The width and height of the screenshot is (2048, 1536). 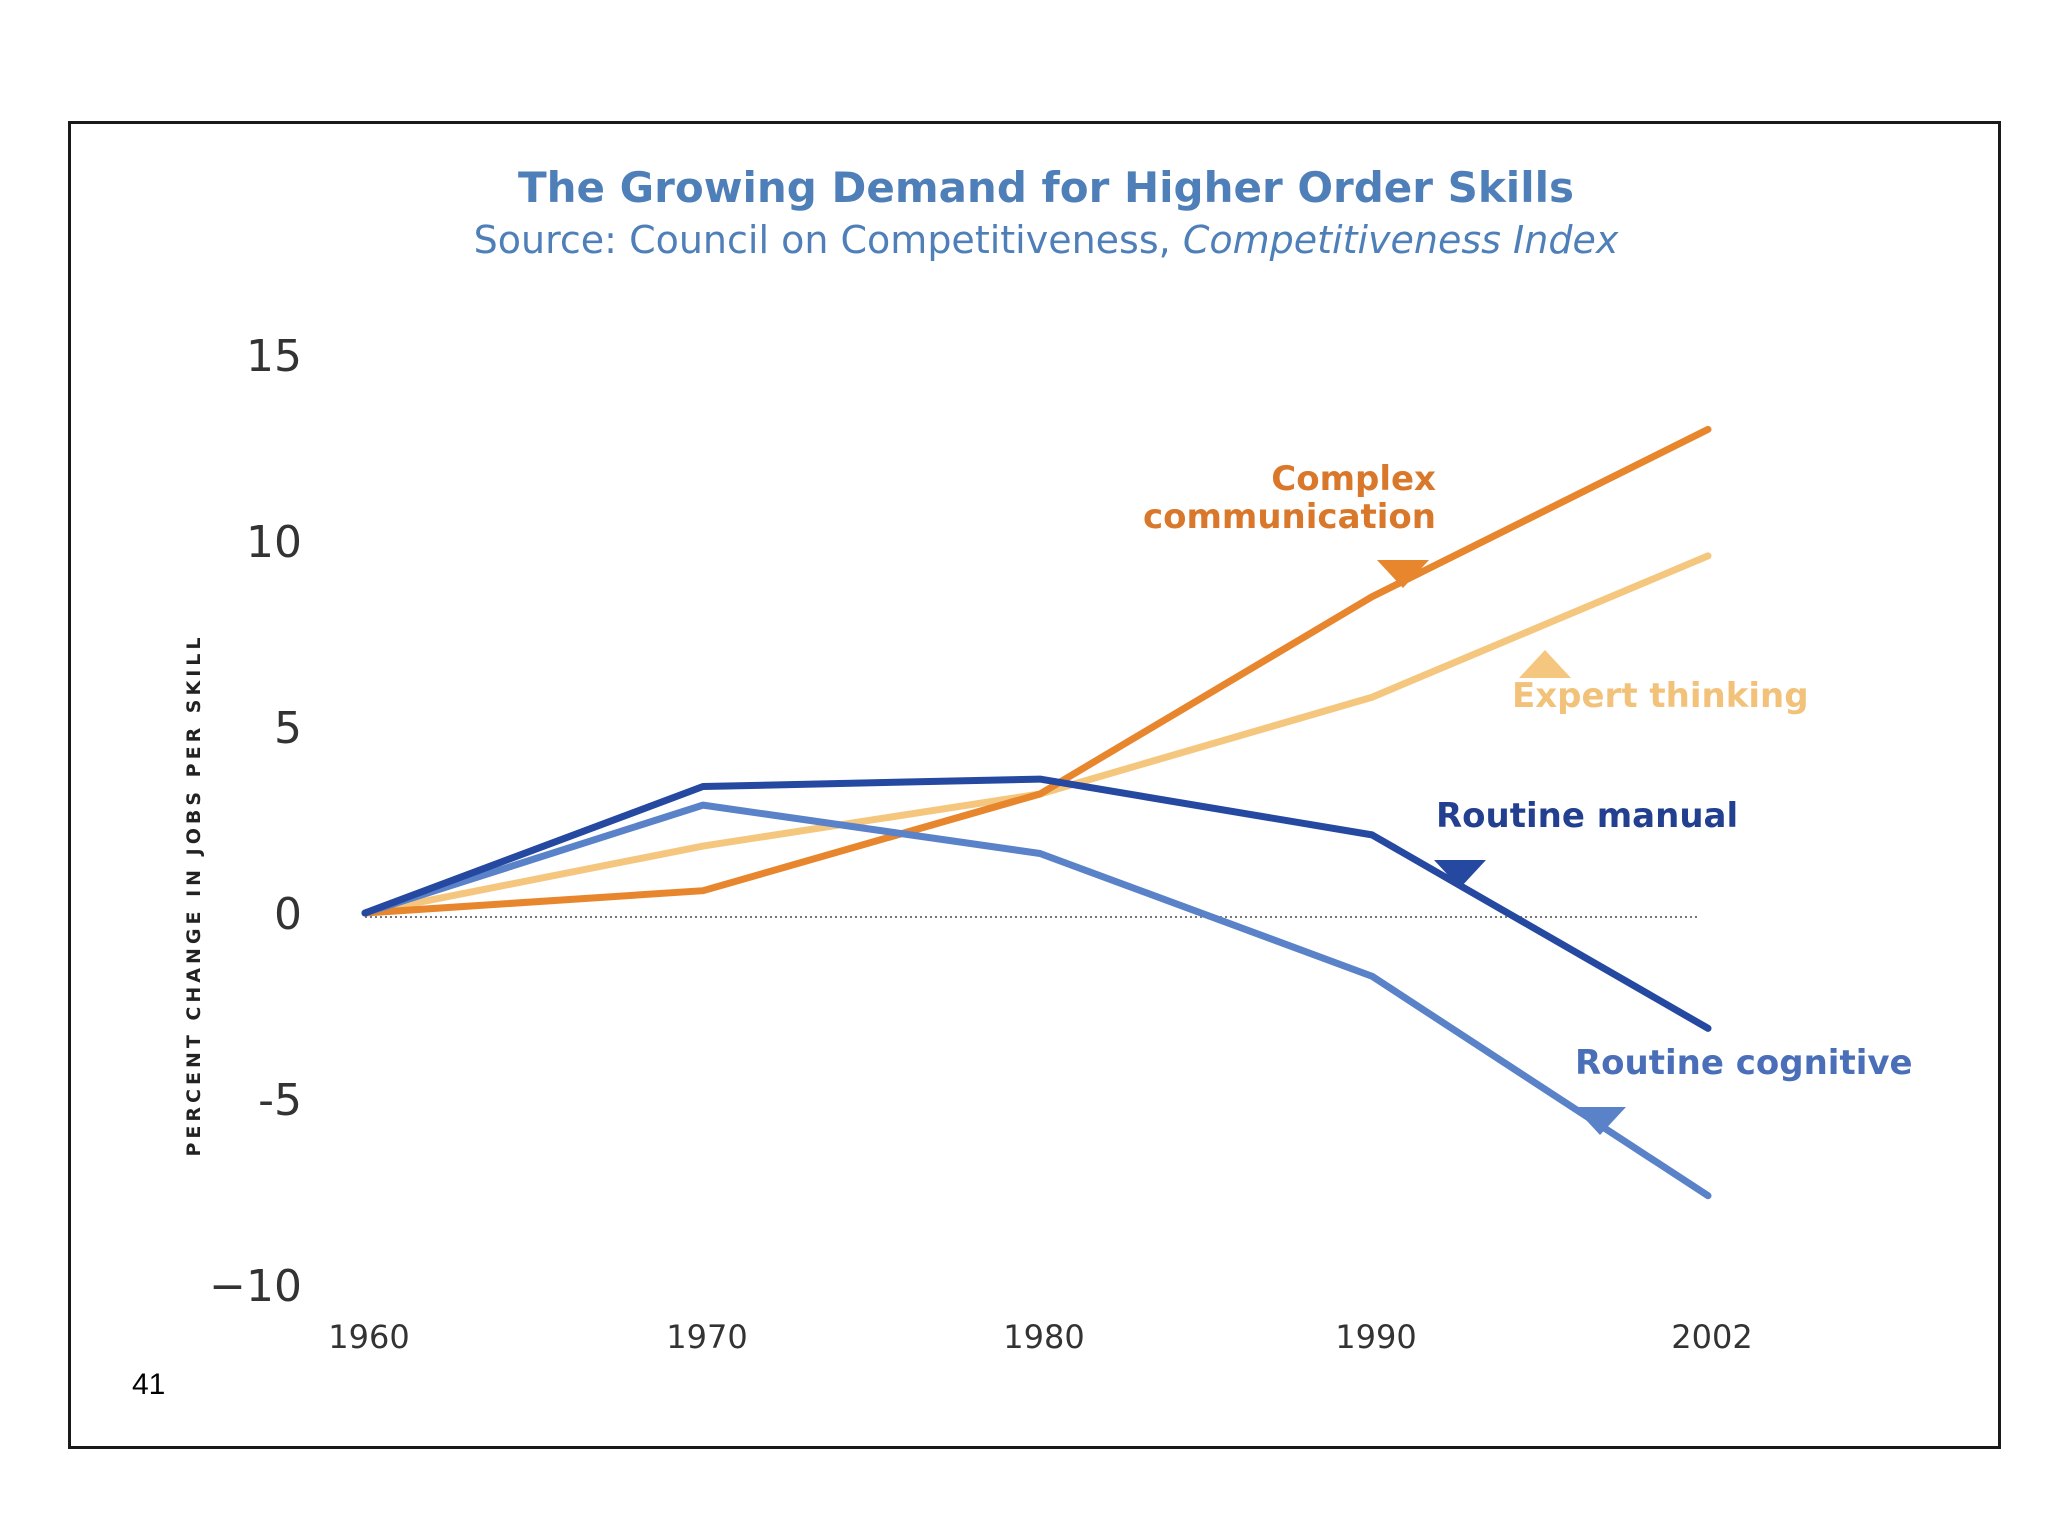 What do you see at coordinates (1375, 1337) in the screenshot?
I see `x-tick-label: 1990` at bounding box center [1375, 1337].